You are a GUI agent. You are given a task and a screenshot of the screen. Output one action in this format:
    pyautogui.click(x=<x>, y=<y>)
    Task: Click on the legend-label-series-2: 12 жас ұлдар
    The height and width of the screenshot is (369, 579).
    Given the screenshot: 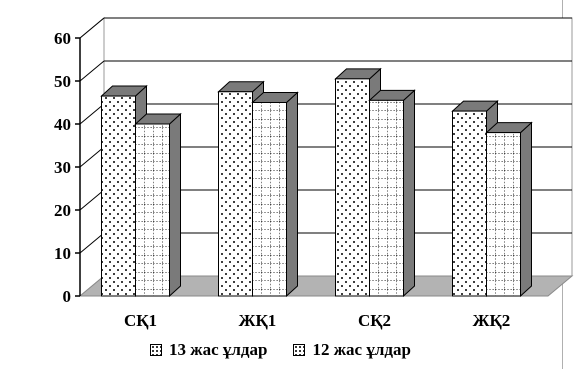 What is the action you would take?
    pyautogui.click(x=361, y=349)
    